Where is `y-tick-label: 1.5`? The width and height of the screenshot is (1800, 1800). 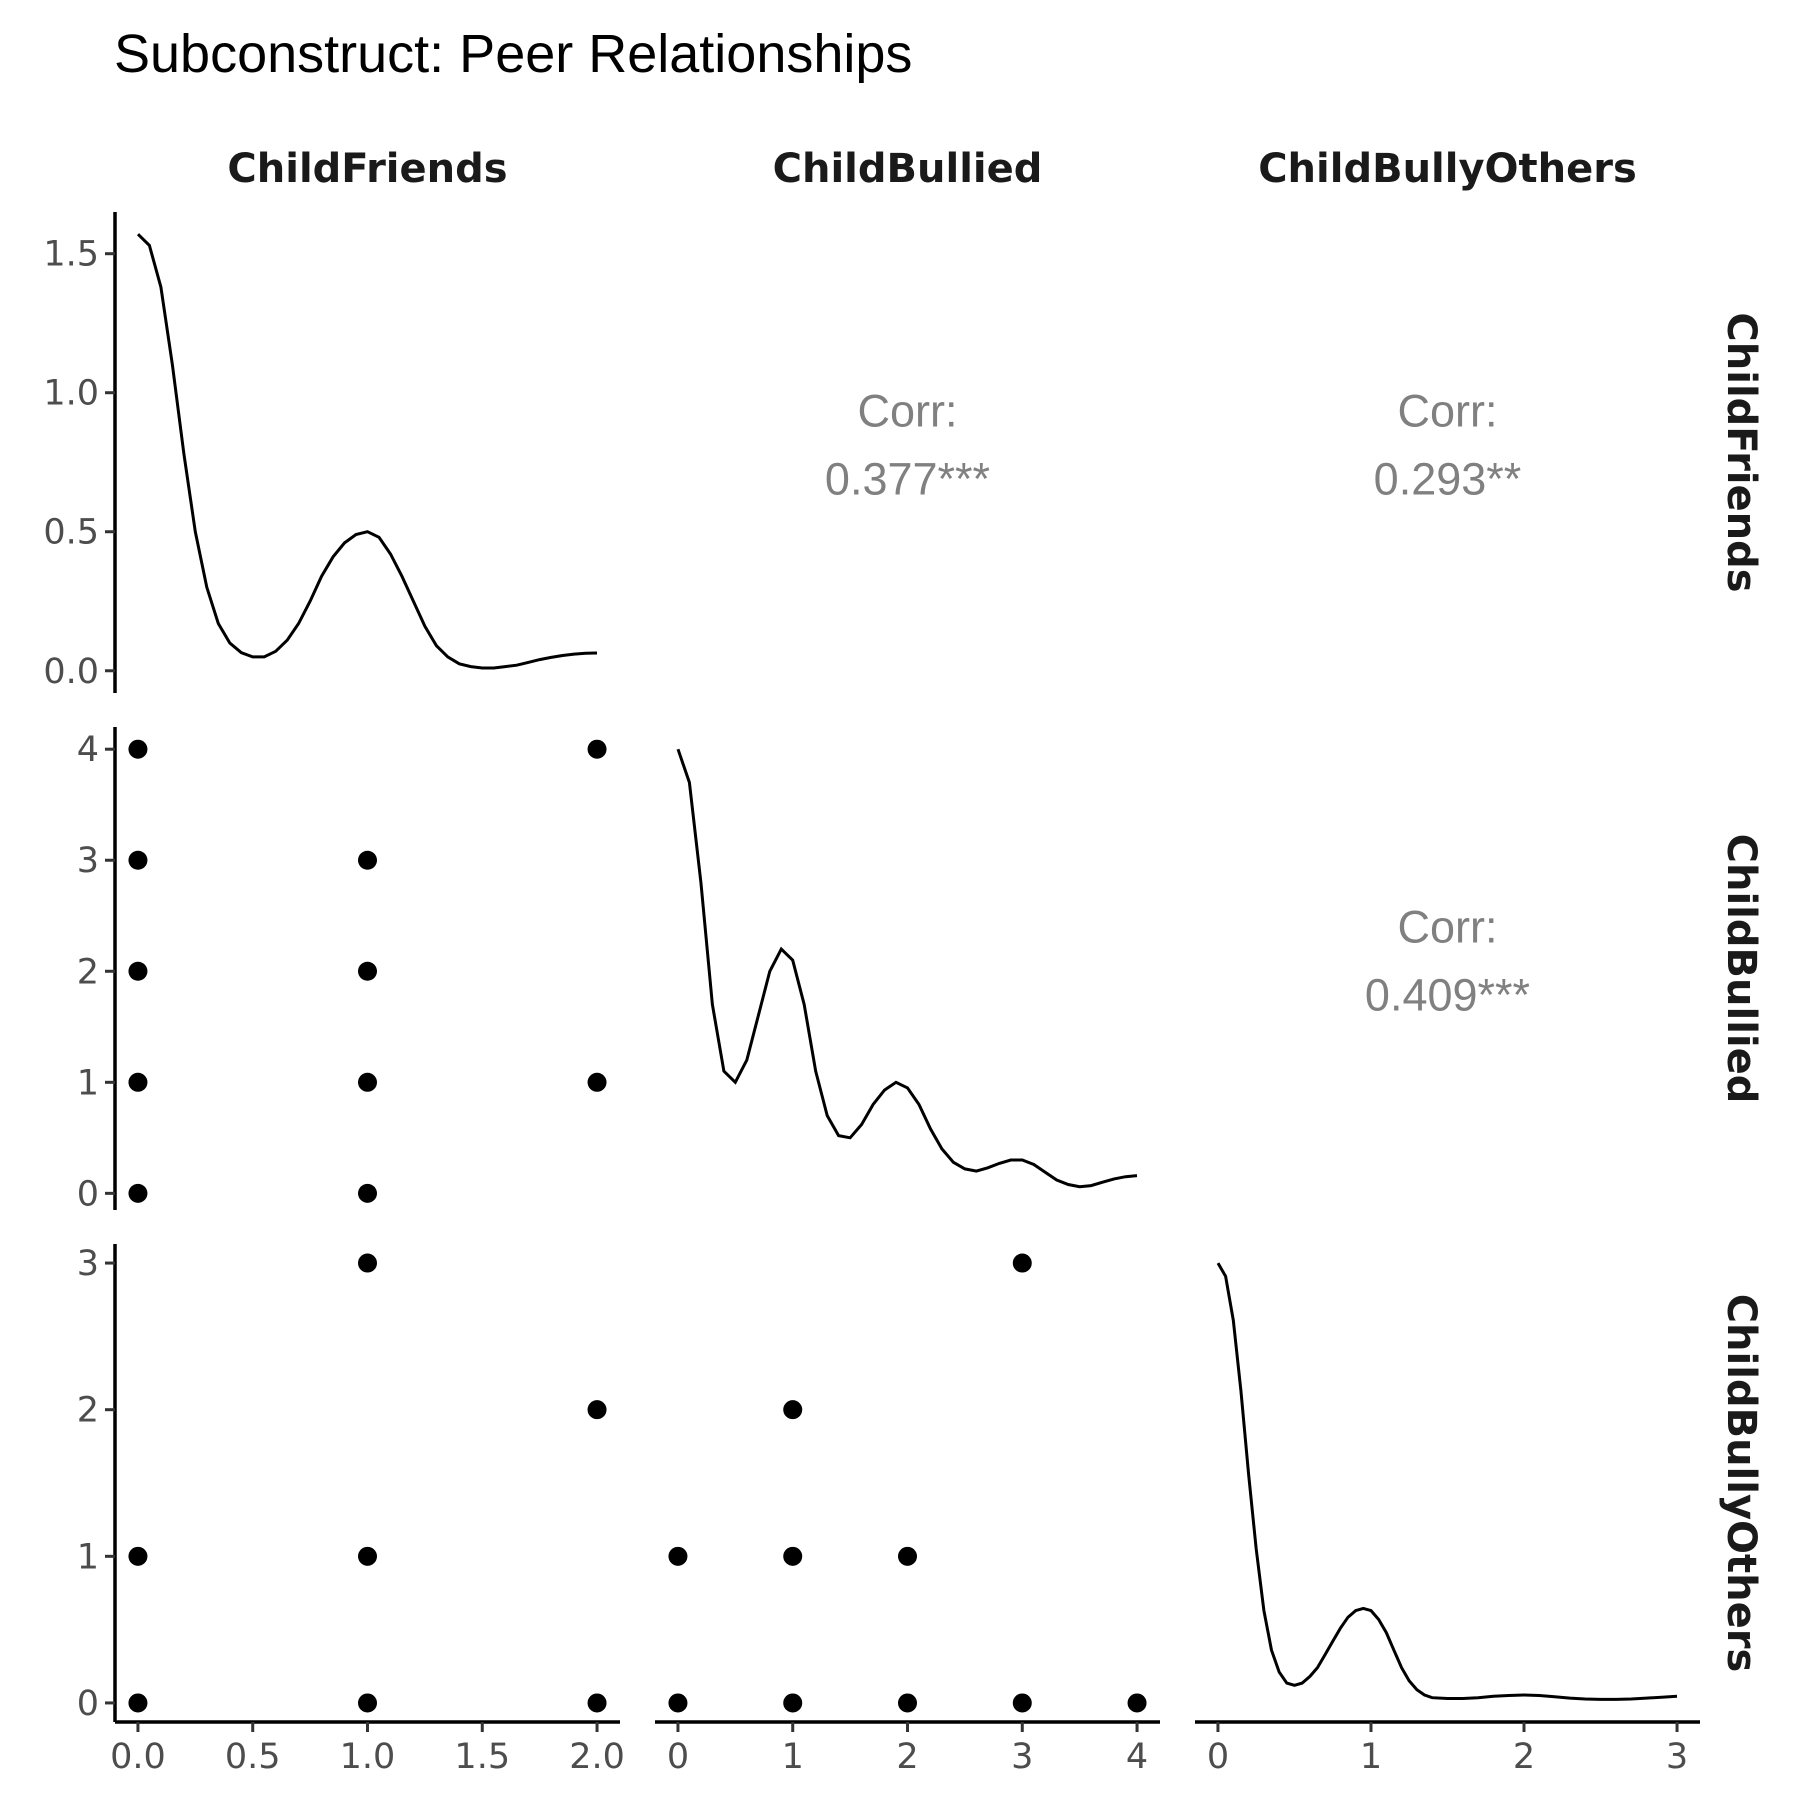
y-tick-label: 1.5 is located at coordinates (71, 255).